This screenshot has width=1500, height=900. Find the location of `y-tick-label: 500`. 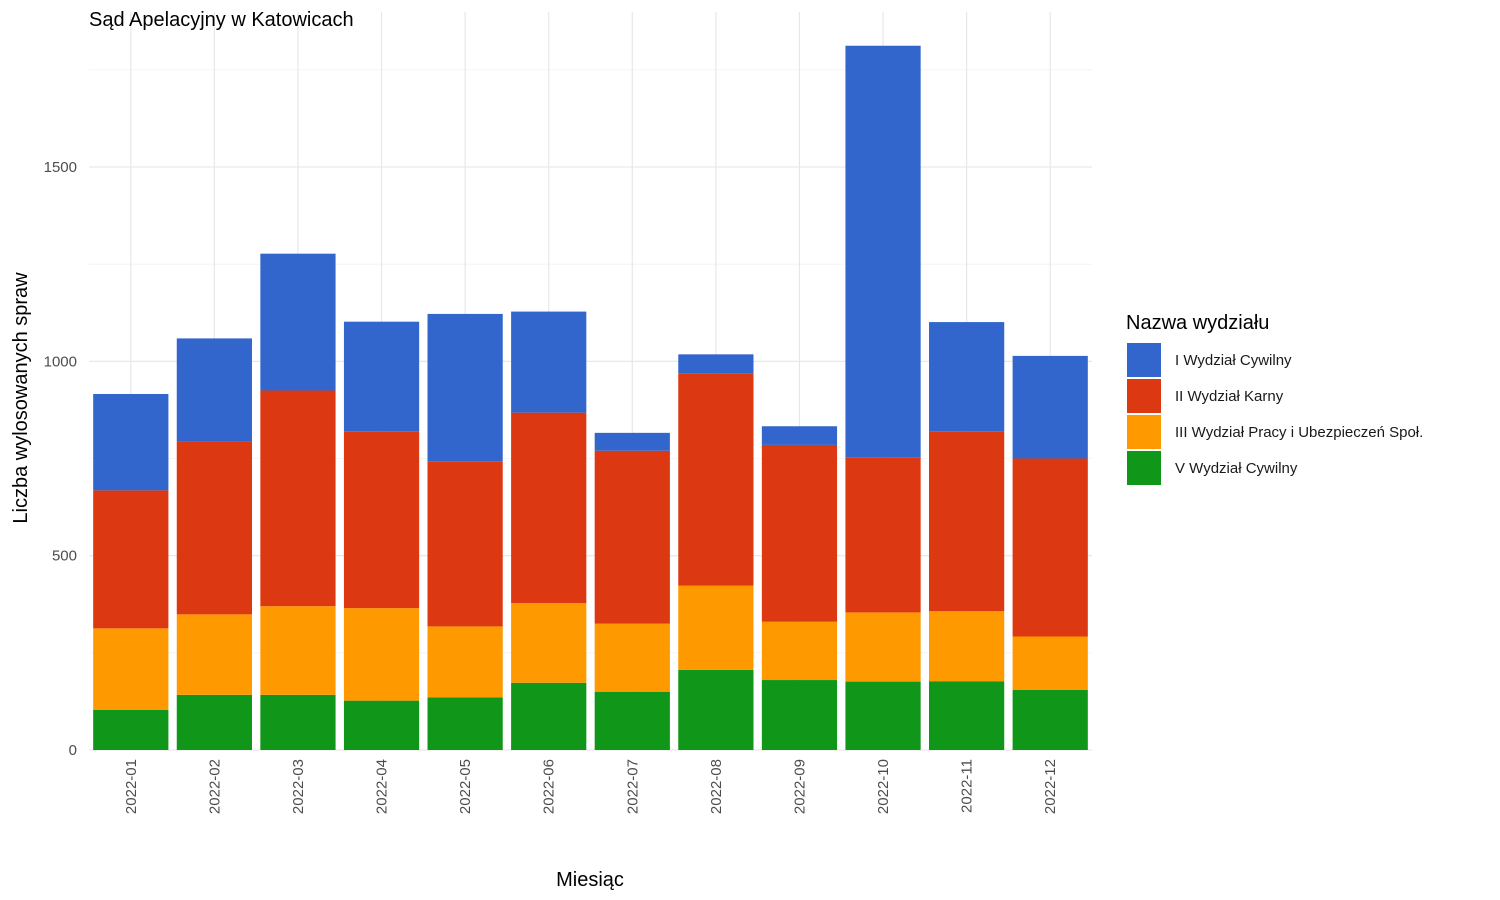

y-tick-label: 500 is located at coordinates (64, 556).